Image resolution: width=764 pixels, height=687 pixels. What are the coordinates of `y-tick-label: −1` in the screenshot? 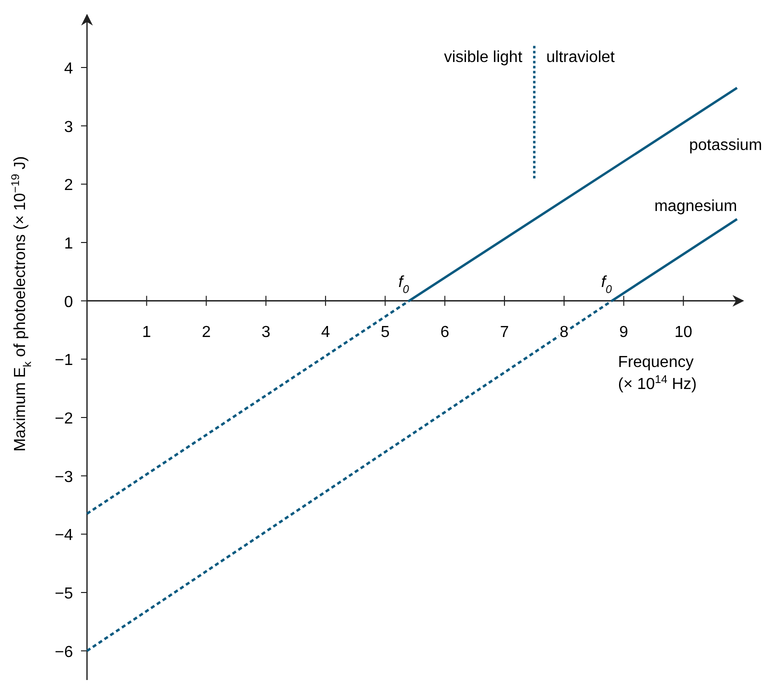 It's located at (64, 361).